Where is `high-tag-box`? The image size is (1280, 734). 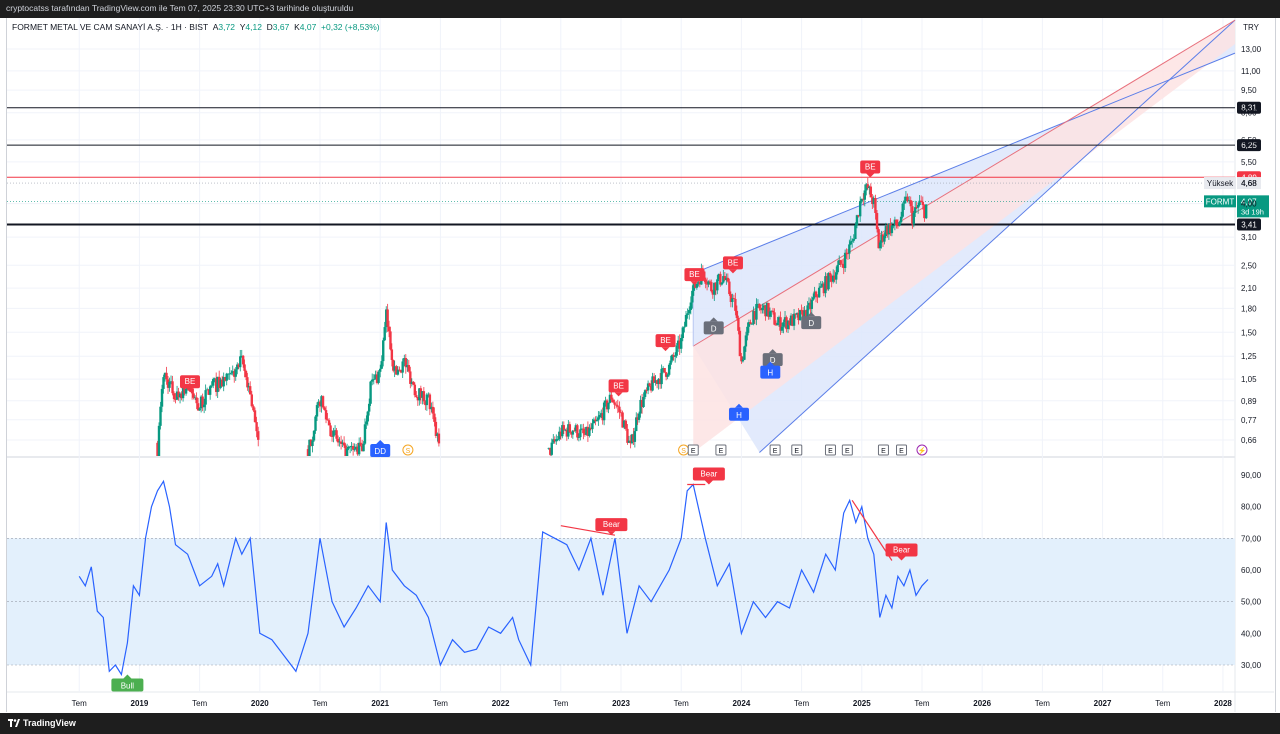 high-tag-box is located at coordinates (1220, 183).